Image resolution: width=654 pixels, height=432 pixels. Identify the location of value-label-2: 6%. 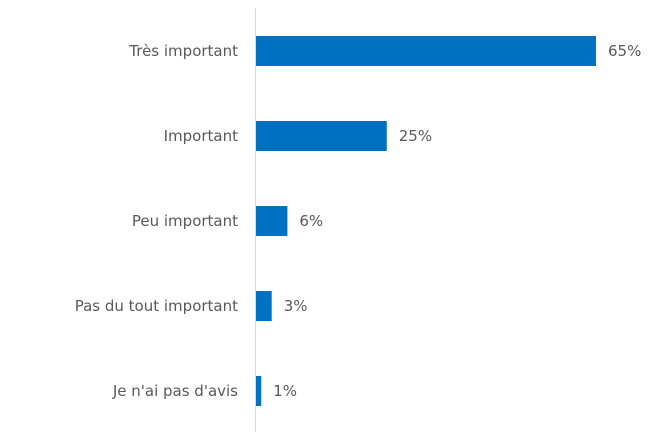
(311, 221).